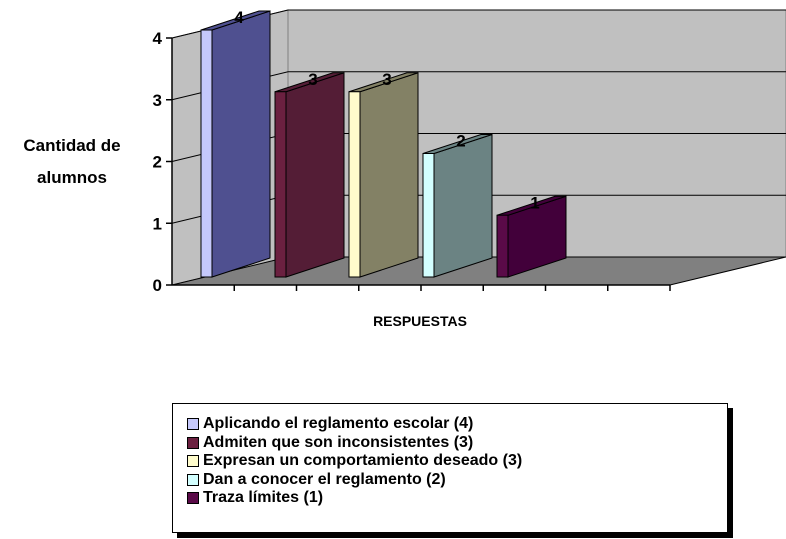  I want to click on y-tick-label: 0, so click(157, 285).